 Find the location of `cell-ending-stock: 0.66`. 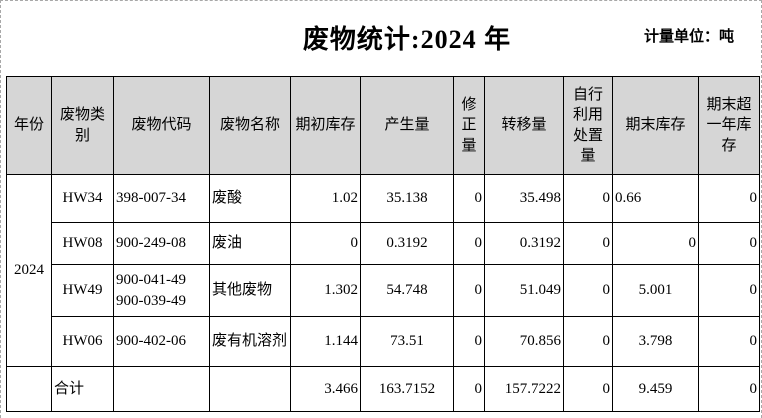

cell-ending-stock: 0.66 is located at coordinates (655, 198).